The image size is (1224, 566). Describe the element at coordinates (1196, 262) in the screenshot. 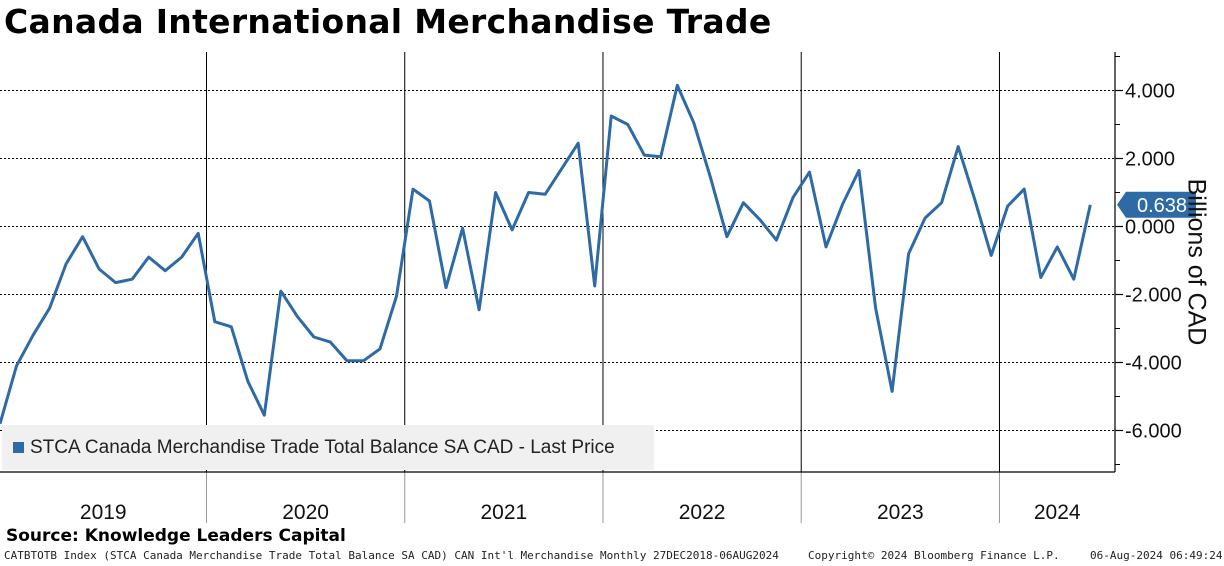

I see `y-axis-title: Billions of CAD` at that location.